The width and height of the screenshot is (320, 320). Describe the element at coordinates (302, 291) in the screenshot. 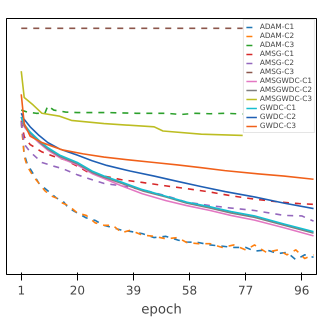

I see `x-tick-label: 96` at that location.